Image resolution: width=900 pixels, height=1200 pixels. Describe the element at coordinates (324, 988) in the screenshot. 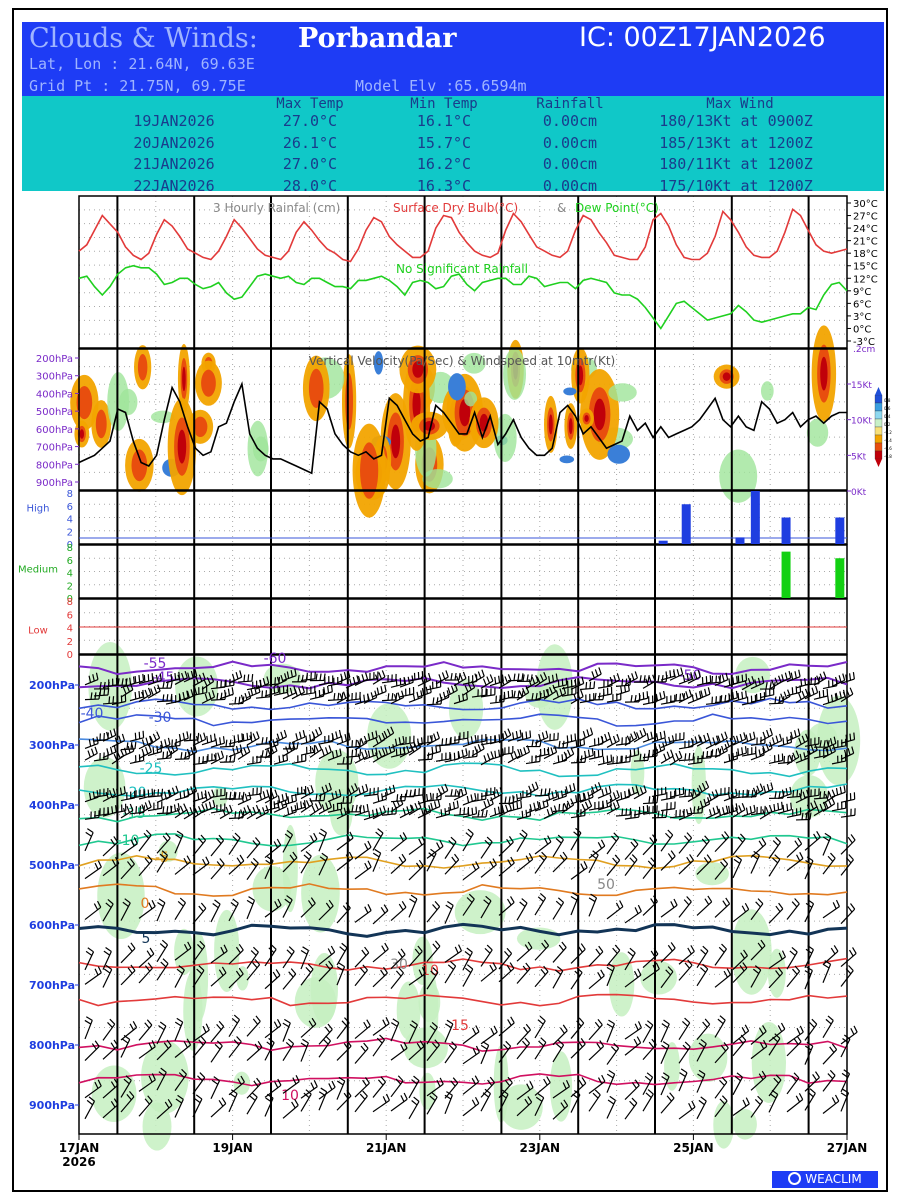

I see `humidity-patch` at that location.